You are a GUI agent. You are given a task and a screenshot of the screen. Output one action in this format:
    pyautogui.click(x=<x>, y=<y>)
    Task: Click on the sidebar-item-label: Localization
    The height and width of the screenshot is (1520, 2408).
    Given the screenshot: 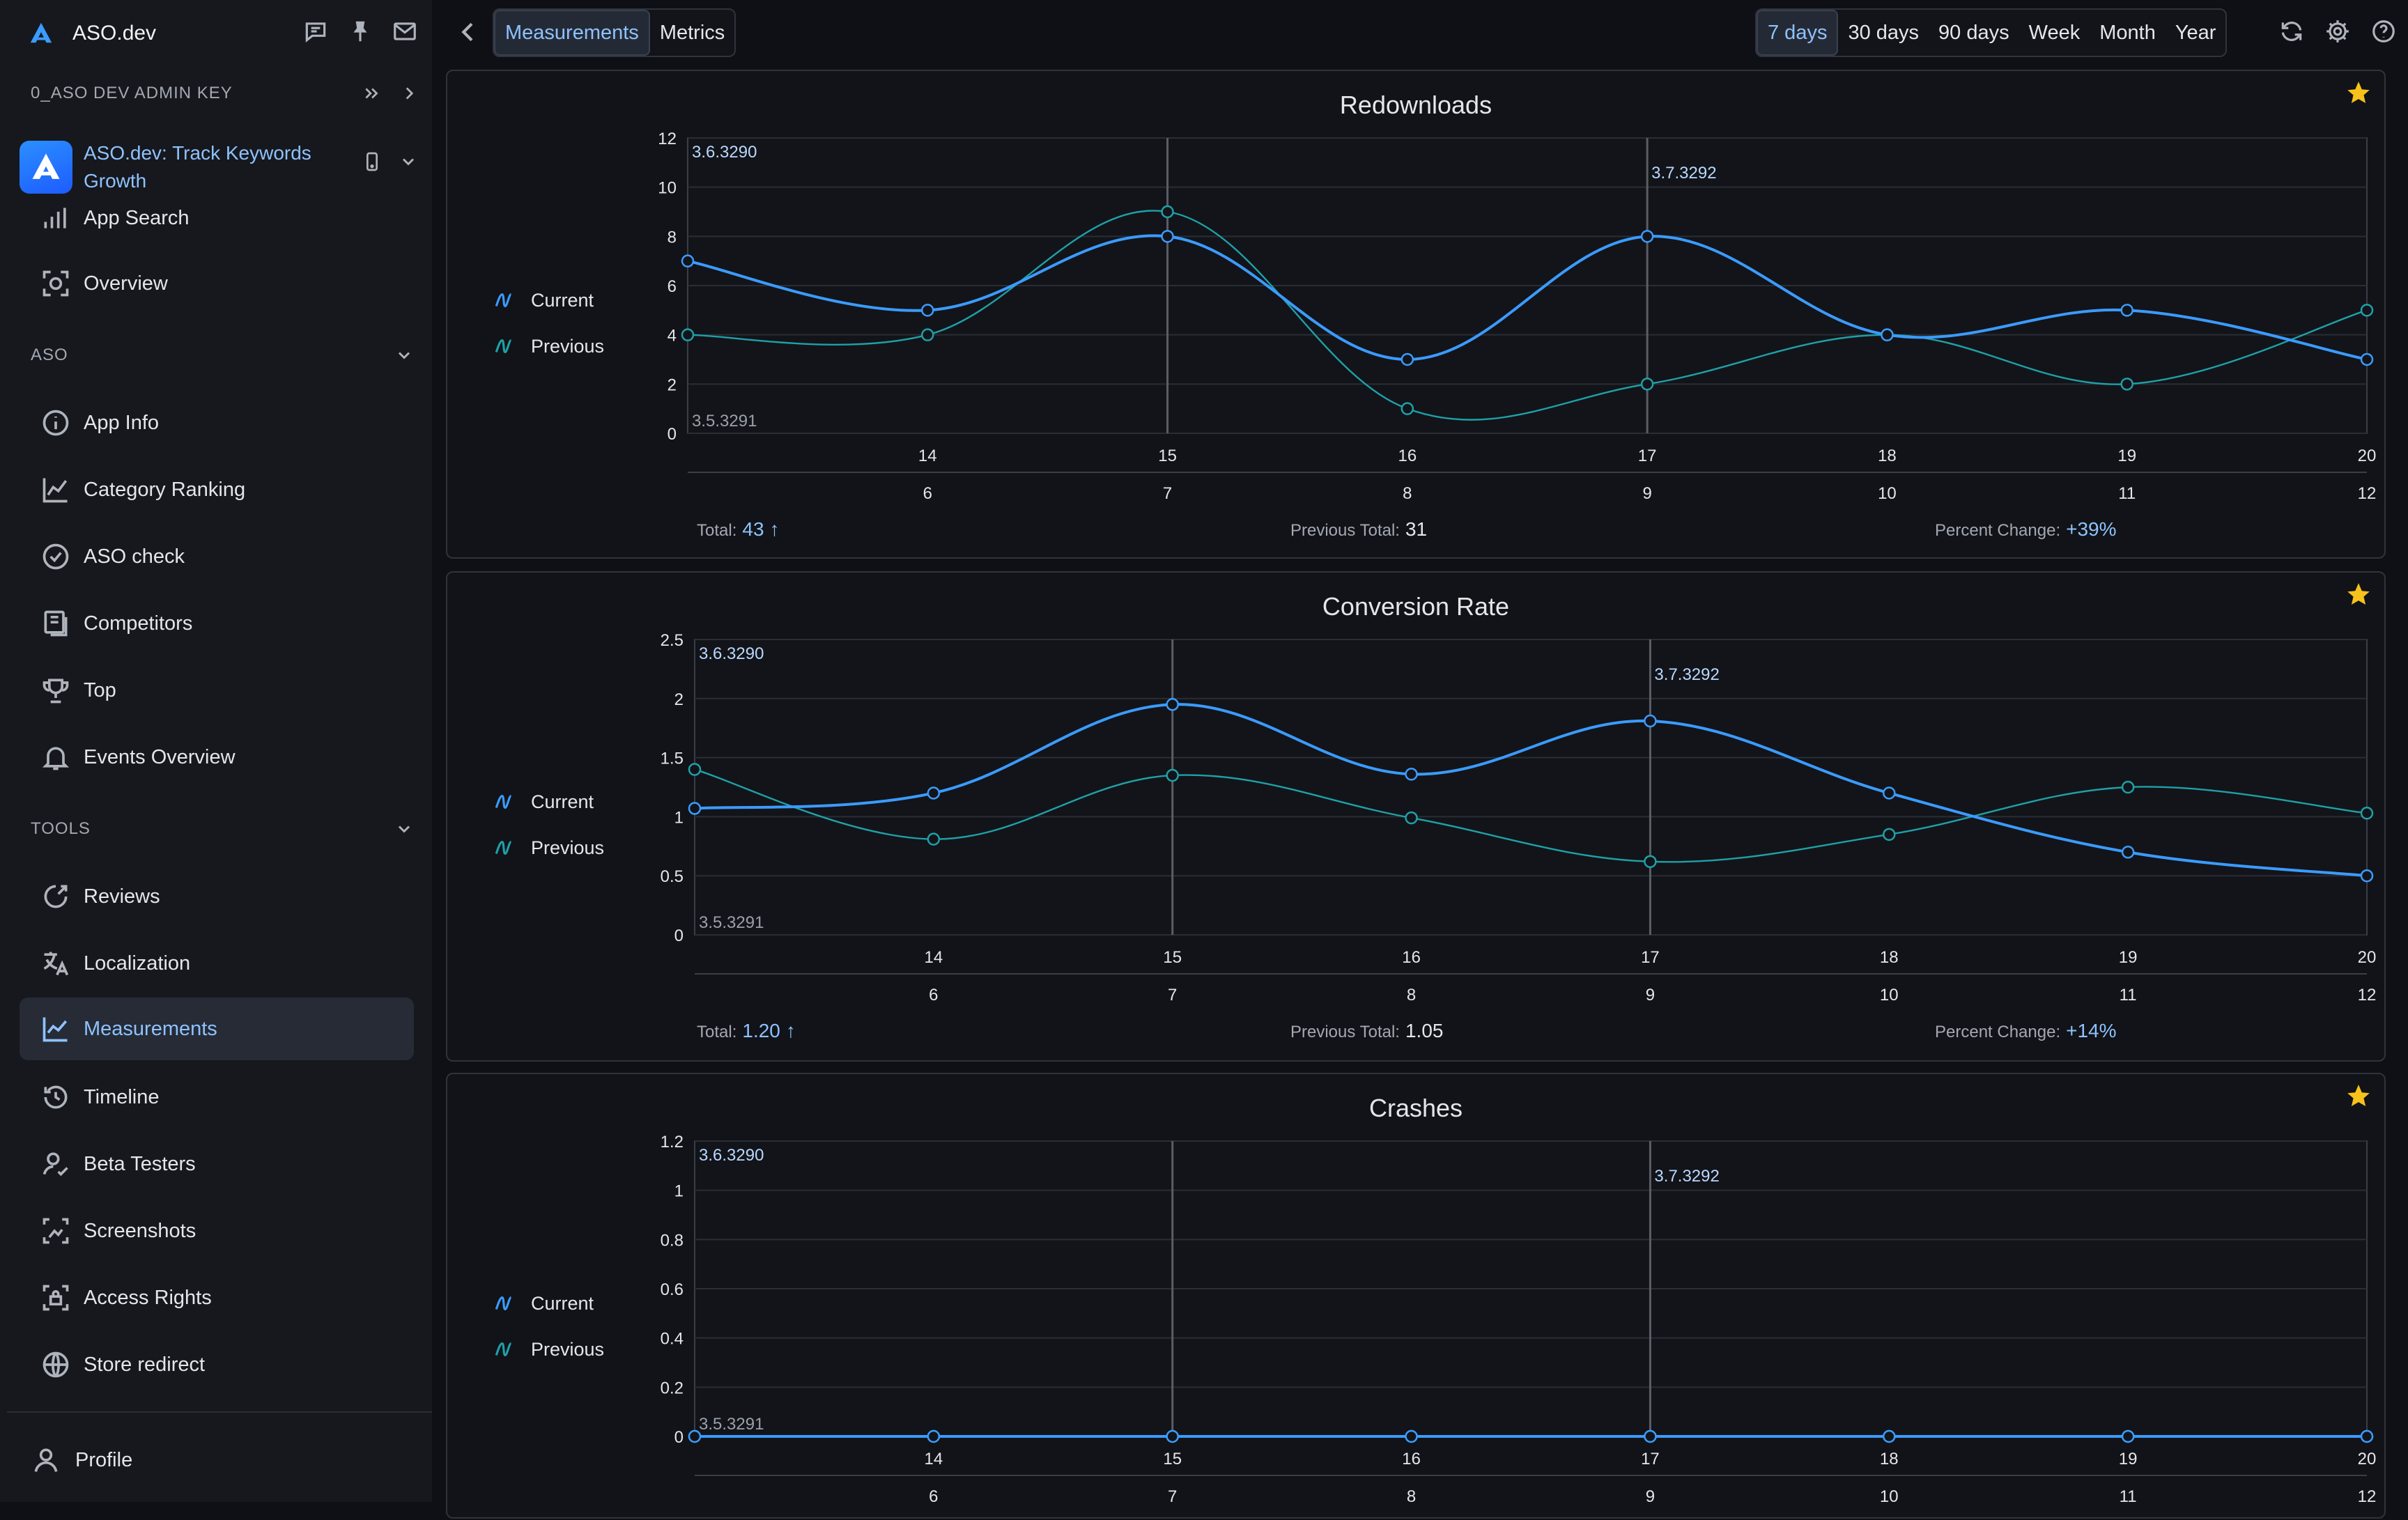 What is the action you would take?
    pyautogui.click(x=137, y=964)
    